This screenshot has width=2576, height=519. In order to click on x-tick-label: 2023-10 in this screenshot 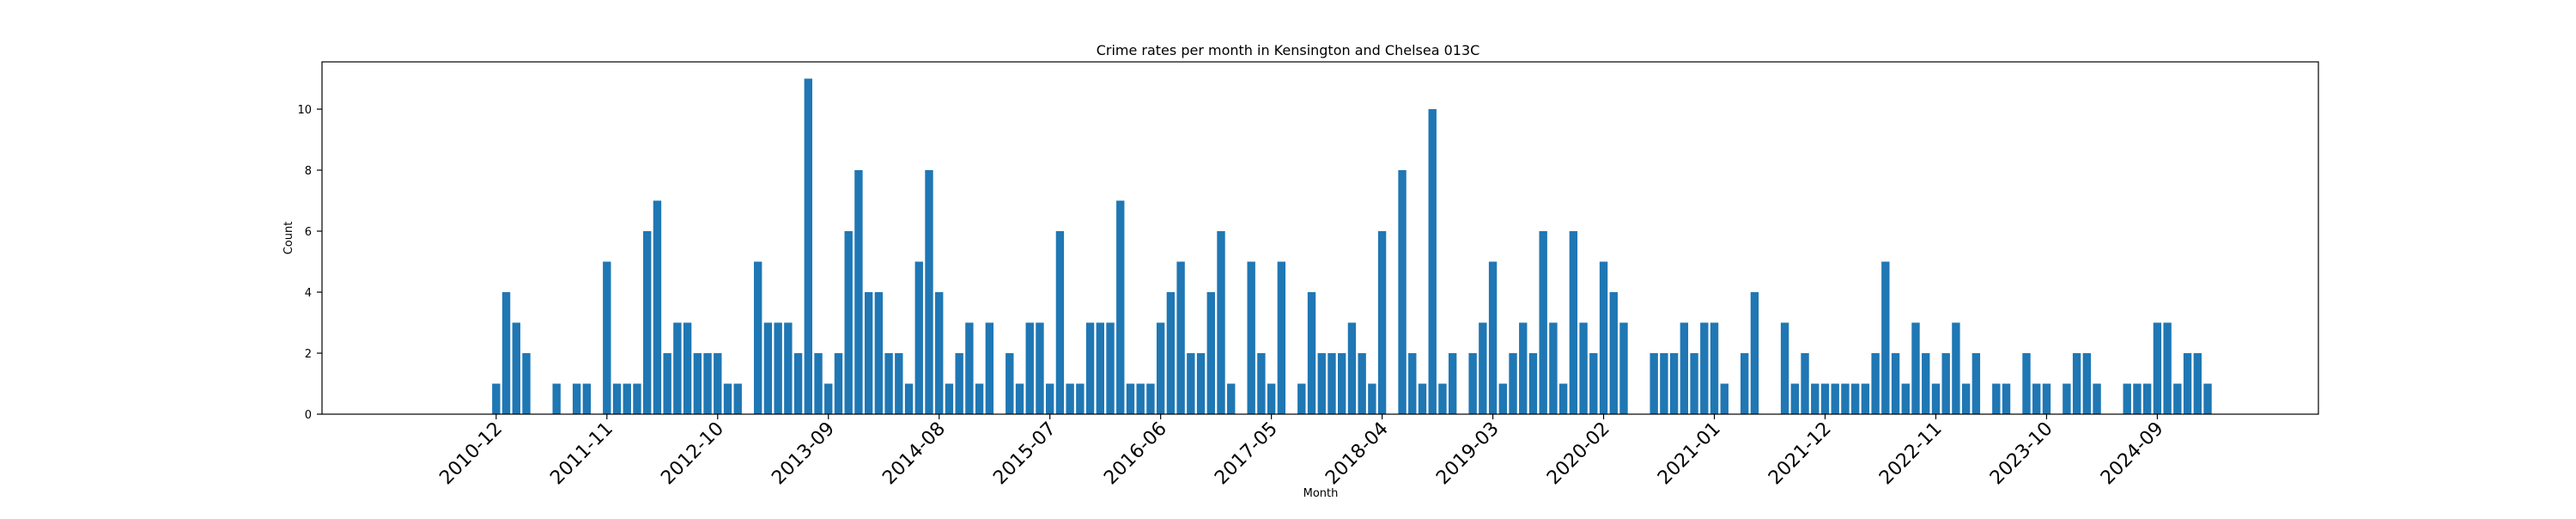, I will do `click(2021, 454)`.